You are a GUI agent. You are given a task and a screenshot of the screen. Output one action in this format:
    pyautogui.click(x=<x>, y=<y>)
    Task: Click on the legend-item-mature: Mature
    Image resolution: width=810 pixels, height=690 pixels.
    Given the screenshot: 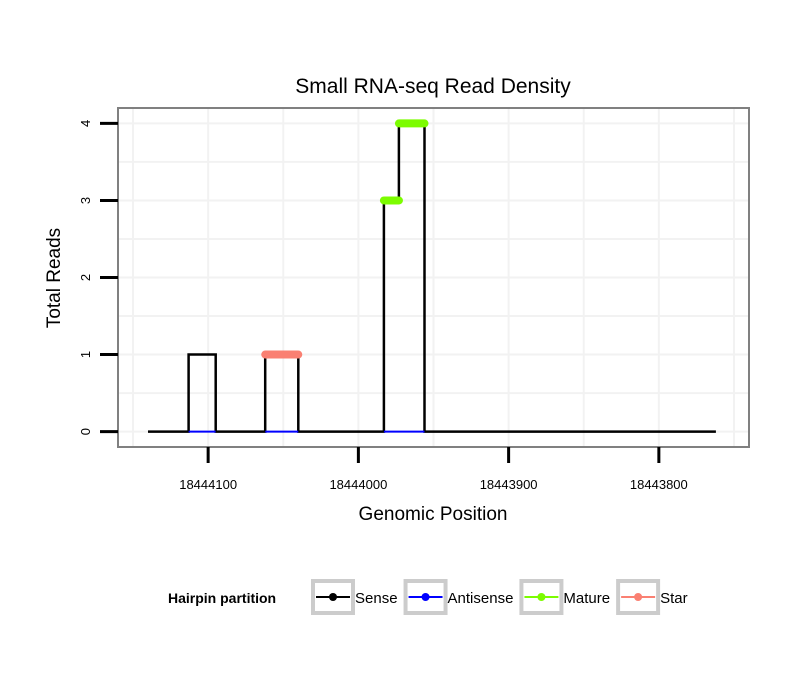 What is the action you would take?
    pyautogui.click(x=564, y=597)
    